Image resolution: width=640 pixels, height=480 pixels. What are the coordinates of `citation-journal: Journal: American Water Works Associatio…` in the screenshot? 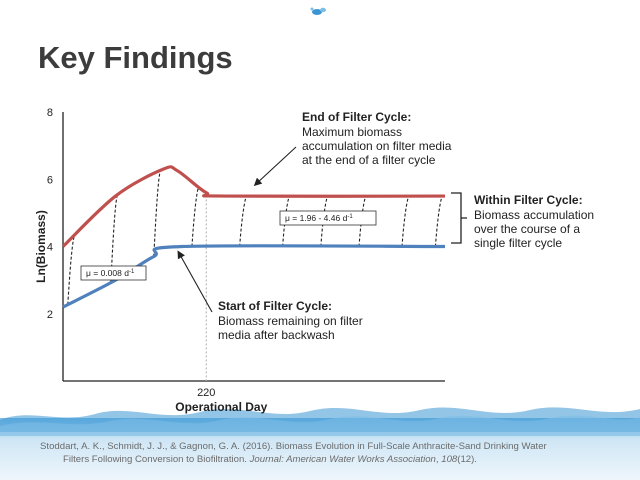 It's located at (342, 459).